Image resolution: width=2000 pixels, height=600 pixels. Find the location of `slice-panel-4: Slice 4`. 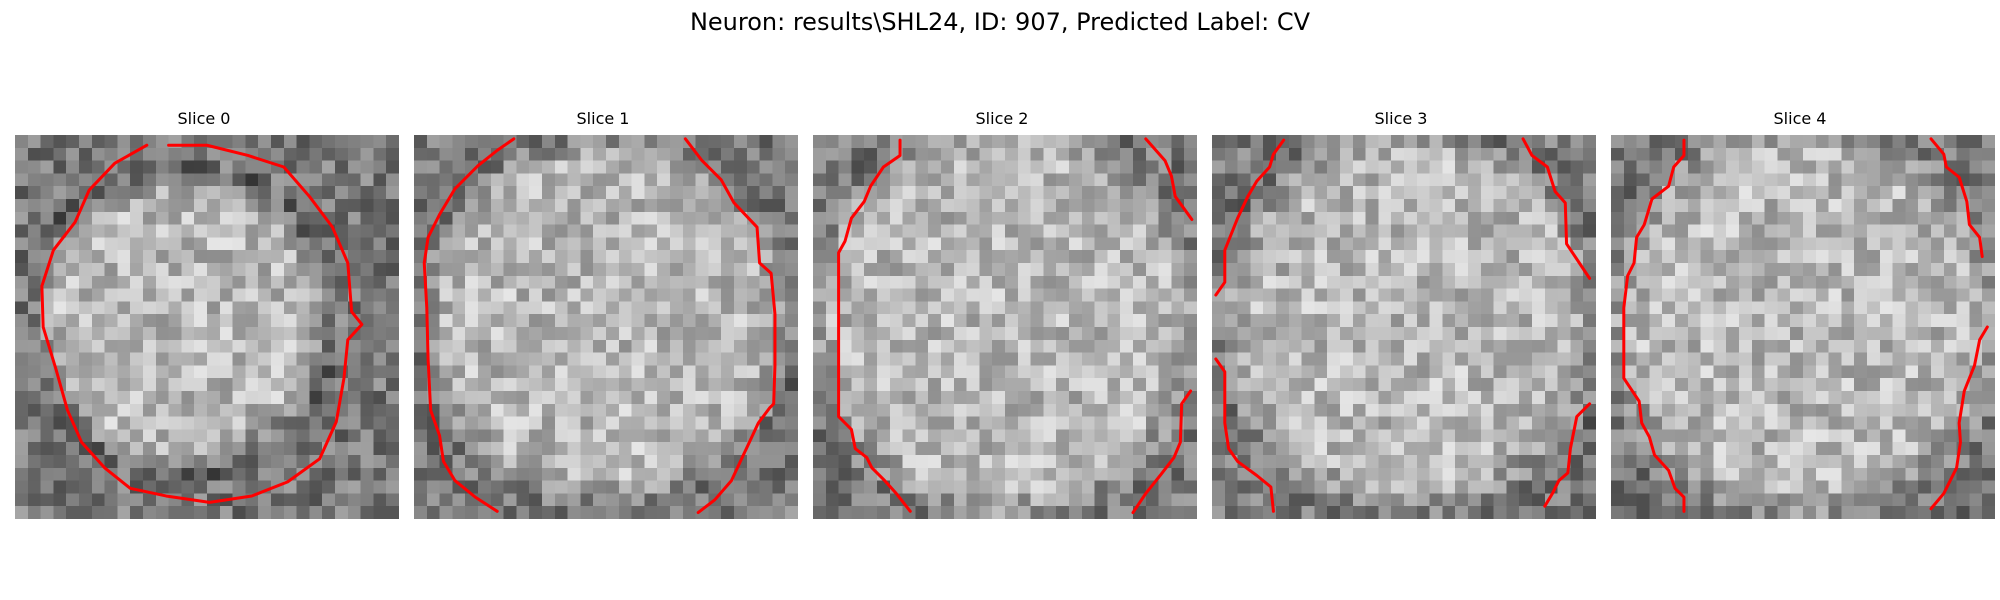

slice-panel-4: Slice 4 is located at coordinates (1800, 318).